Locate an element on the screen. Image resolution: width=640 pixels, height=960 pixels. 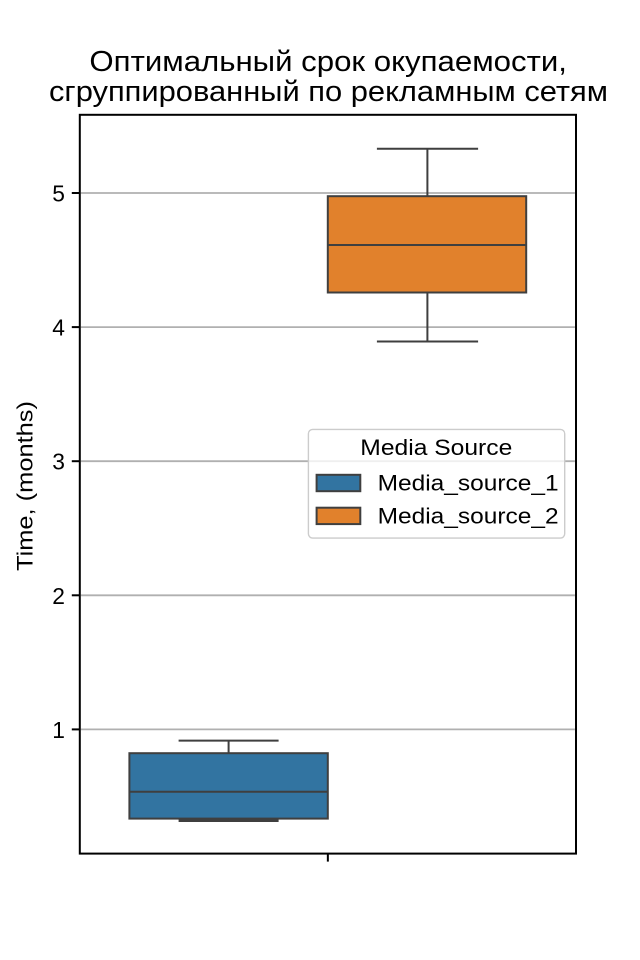
svg-text: 1 is located at coordinates (58, 730).